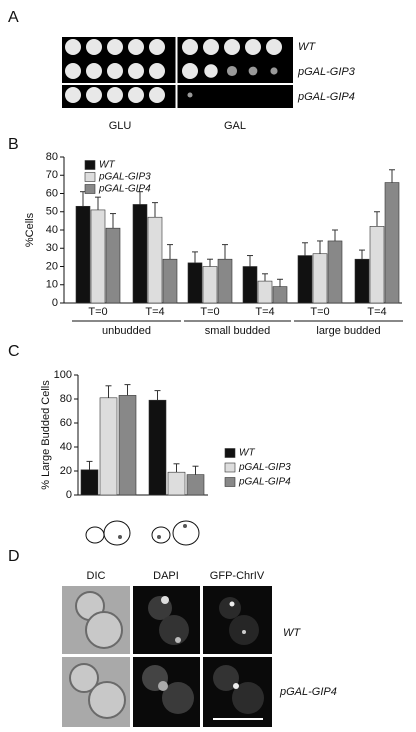  I want to click on condition-label: GAL, so click(235, 126).